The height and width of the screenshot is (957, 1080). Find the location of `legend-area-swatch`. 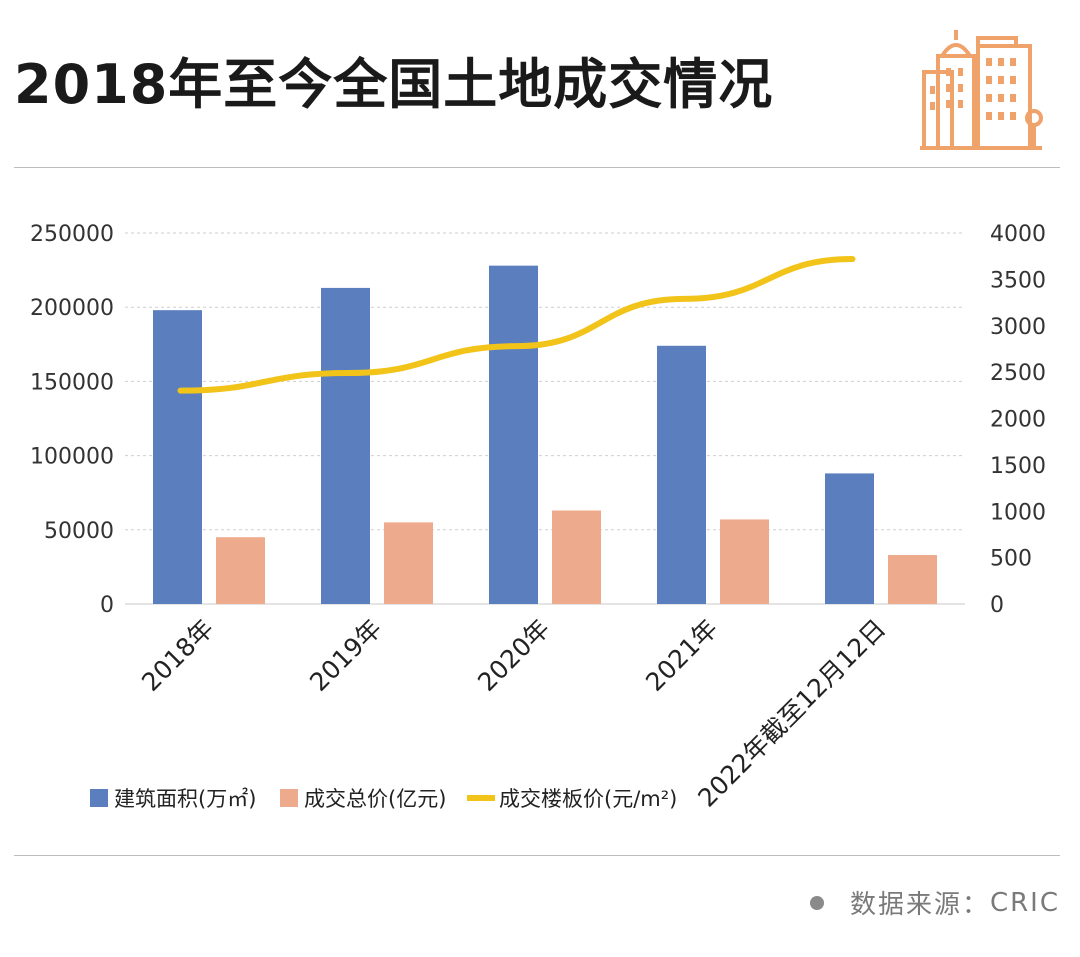

legend-area-swatch is located at coordinates (99, 798).